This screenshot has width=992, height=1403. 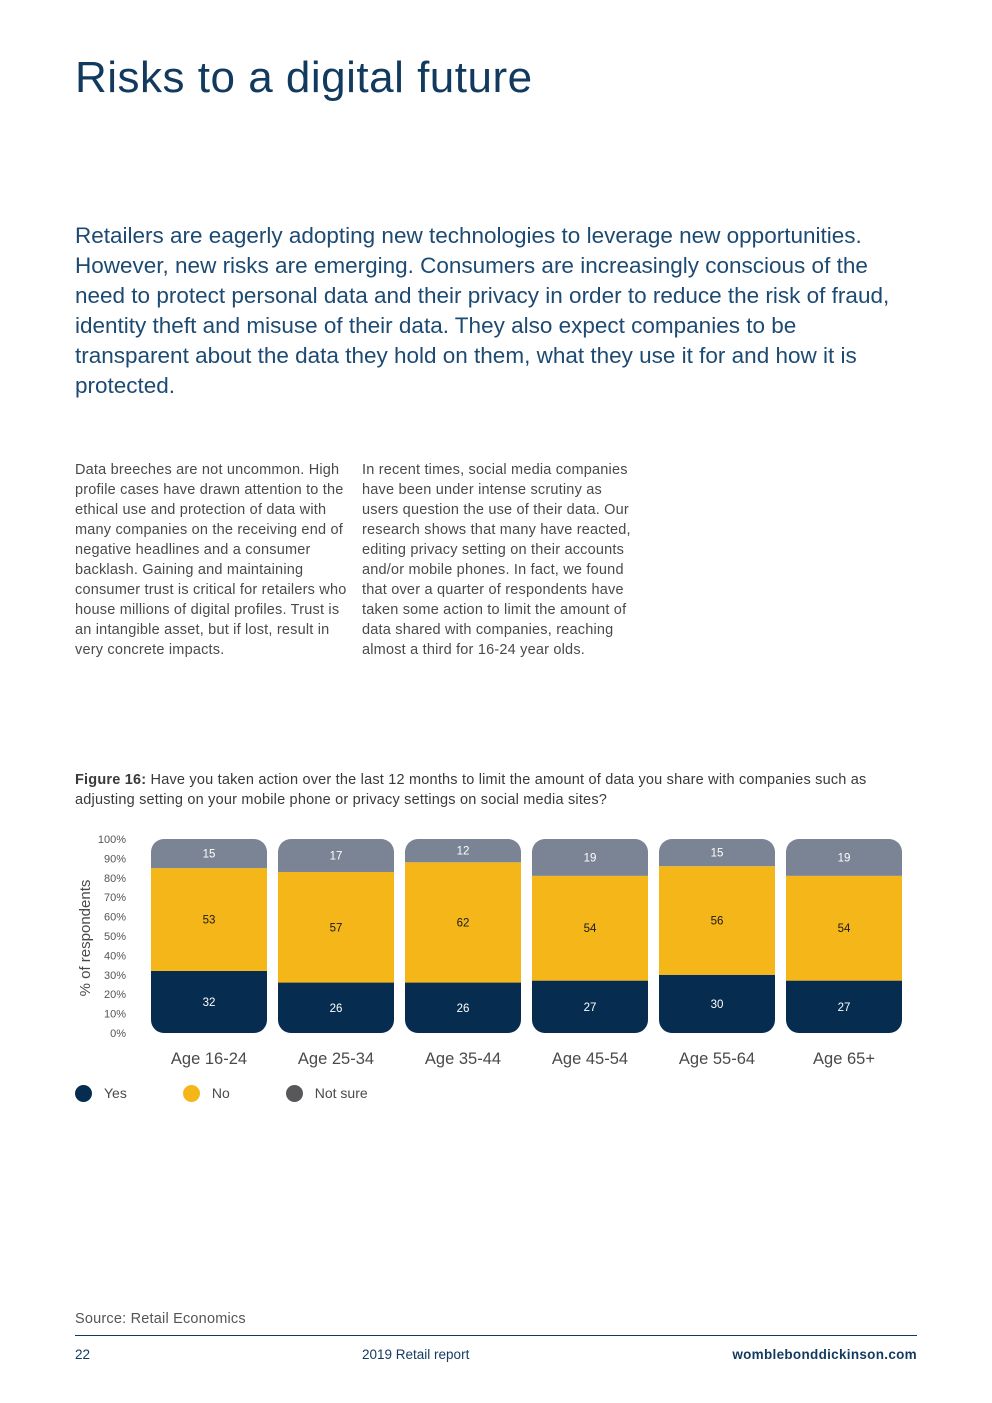 I want to click on y-tick-label: 80%, so click(x=115, y=879).